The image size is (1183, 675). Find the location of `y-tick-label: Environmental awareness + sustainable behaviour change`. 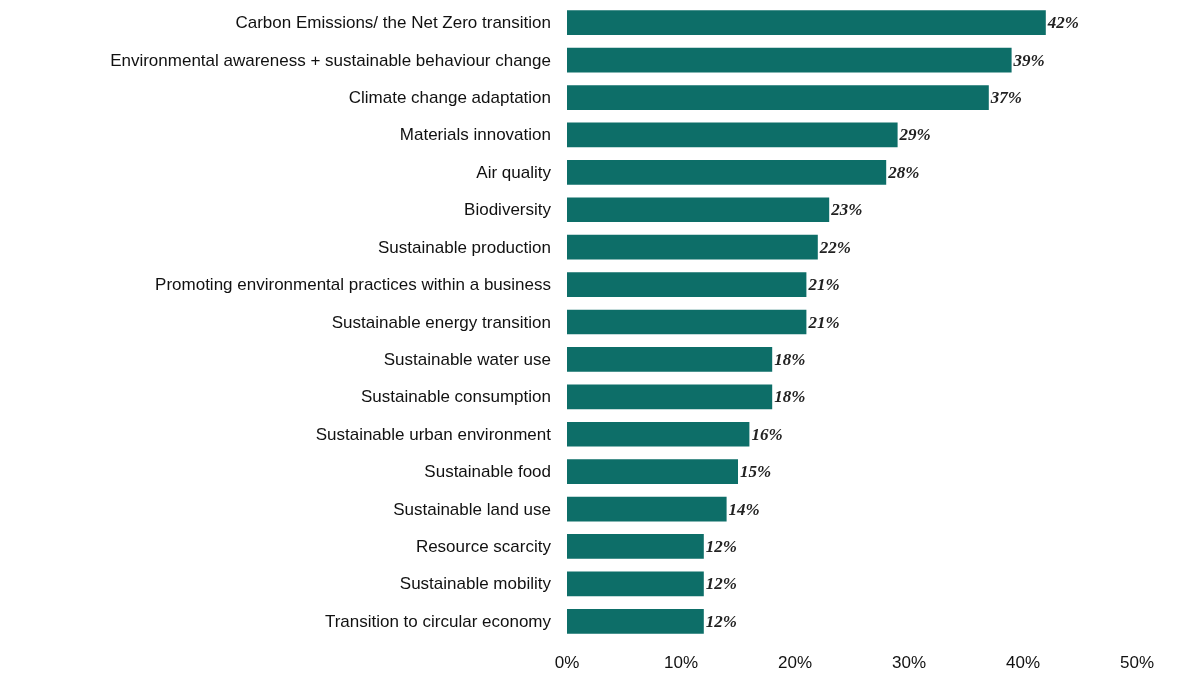

y-tick-label: Environmental awareness + sustainable behaviour change is located at coordinates (330, 60).